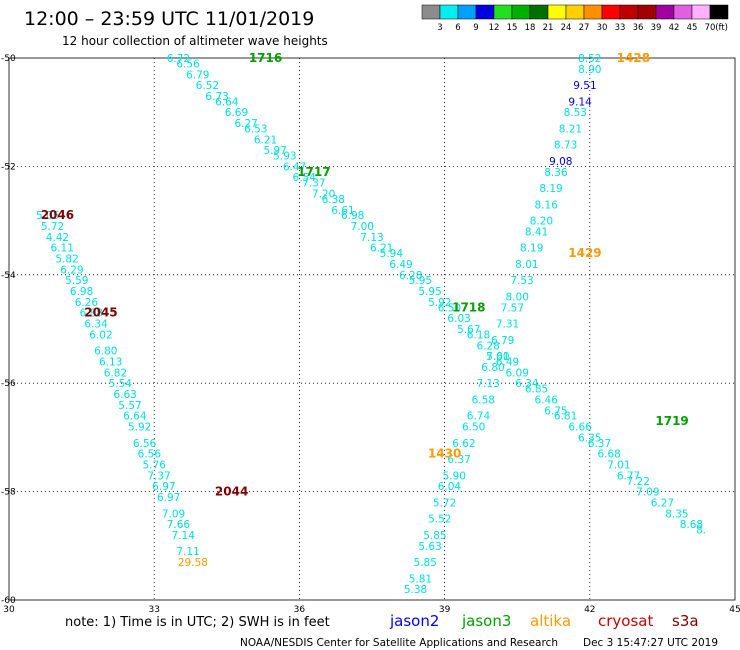  I want to click on wave-height-value: 6.13, so click(110, 363).